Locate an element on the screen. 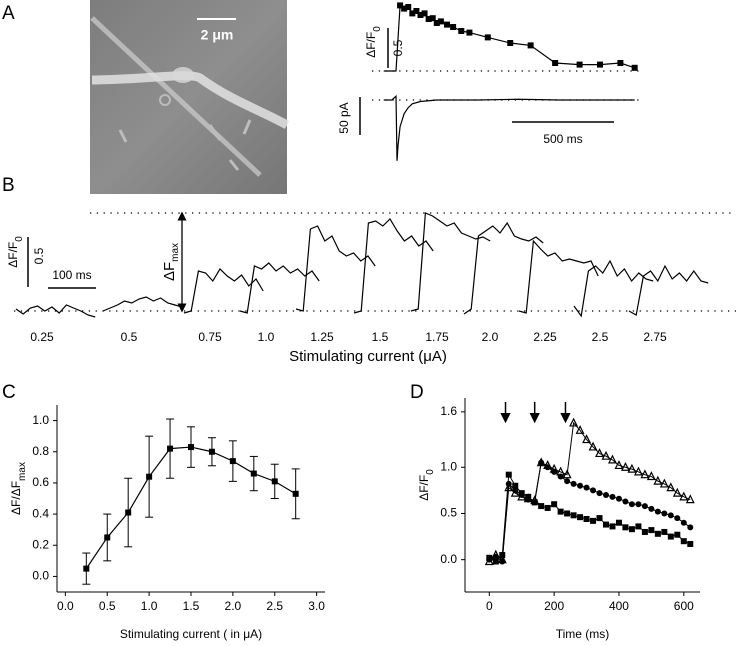 The image size is (736, 646). category-label: 2.25 is located at coordinates (545, 337).